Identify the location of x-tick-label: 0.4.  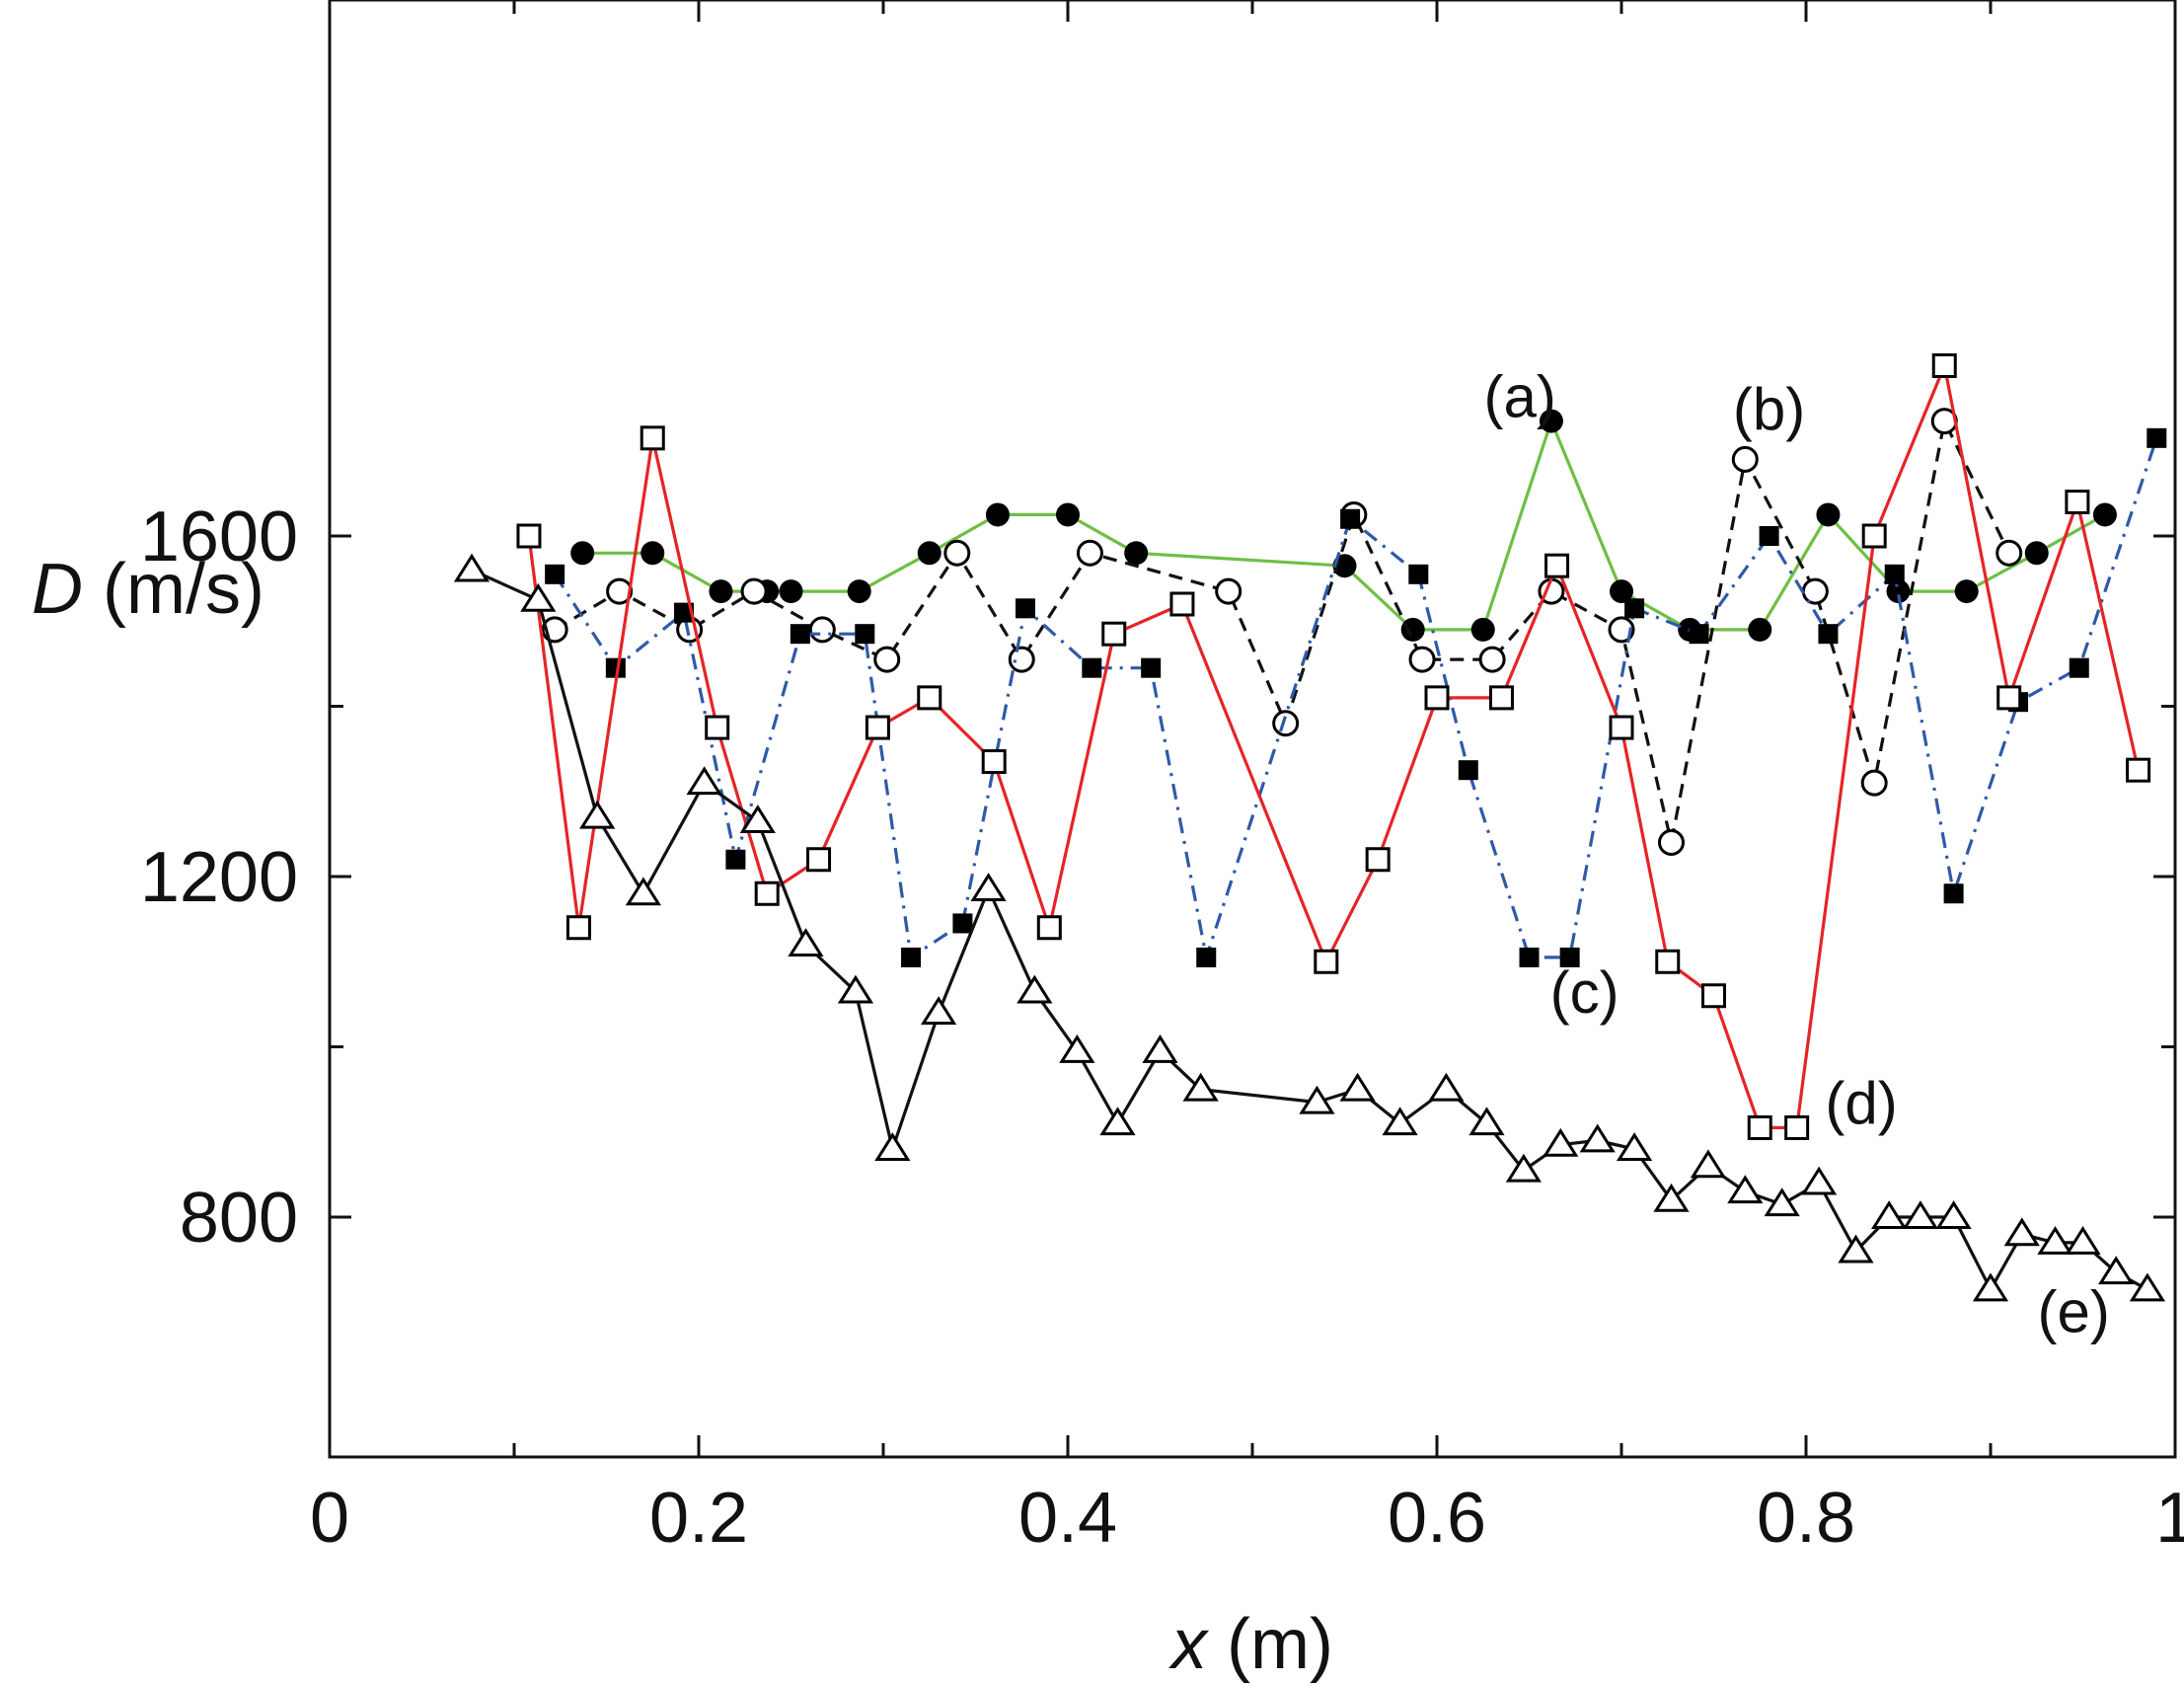
(1067, 1518).